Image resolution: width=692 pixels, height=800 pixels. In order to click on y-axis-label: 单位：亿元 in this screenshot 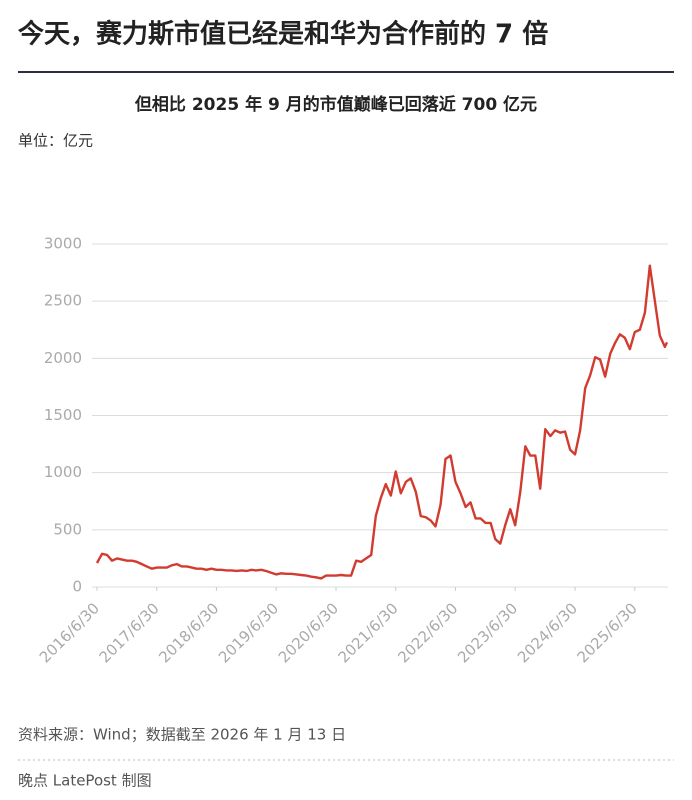, I will do `click(55, 141)`.